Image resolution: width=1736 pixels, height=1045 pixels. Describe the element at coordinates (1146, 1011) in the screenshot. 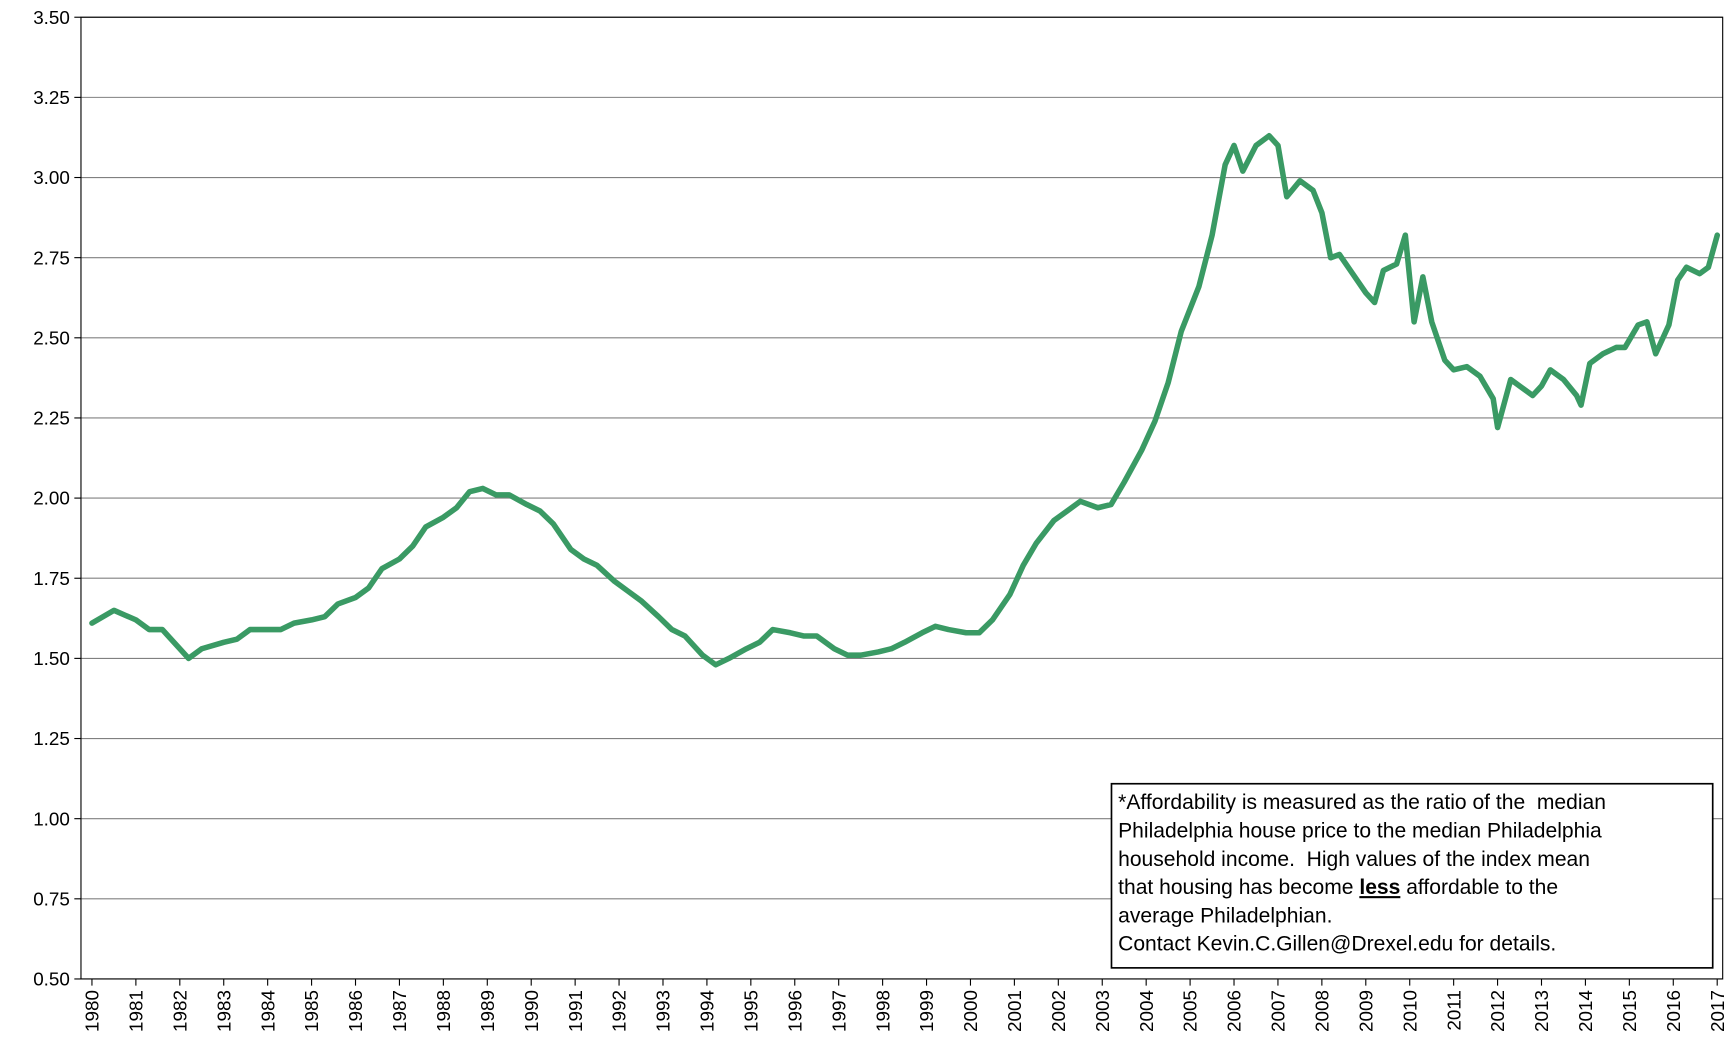

I see `x-tick-label: 2004` at that location.